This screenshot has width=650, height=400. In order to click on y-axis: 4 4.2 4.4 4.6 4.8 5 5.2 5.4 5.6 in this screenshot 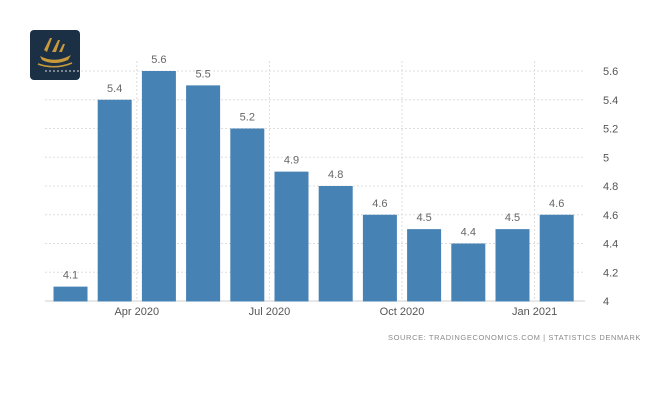, I will do `click(610, 187)`.